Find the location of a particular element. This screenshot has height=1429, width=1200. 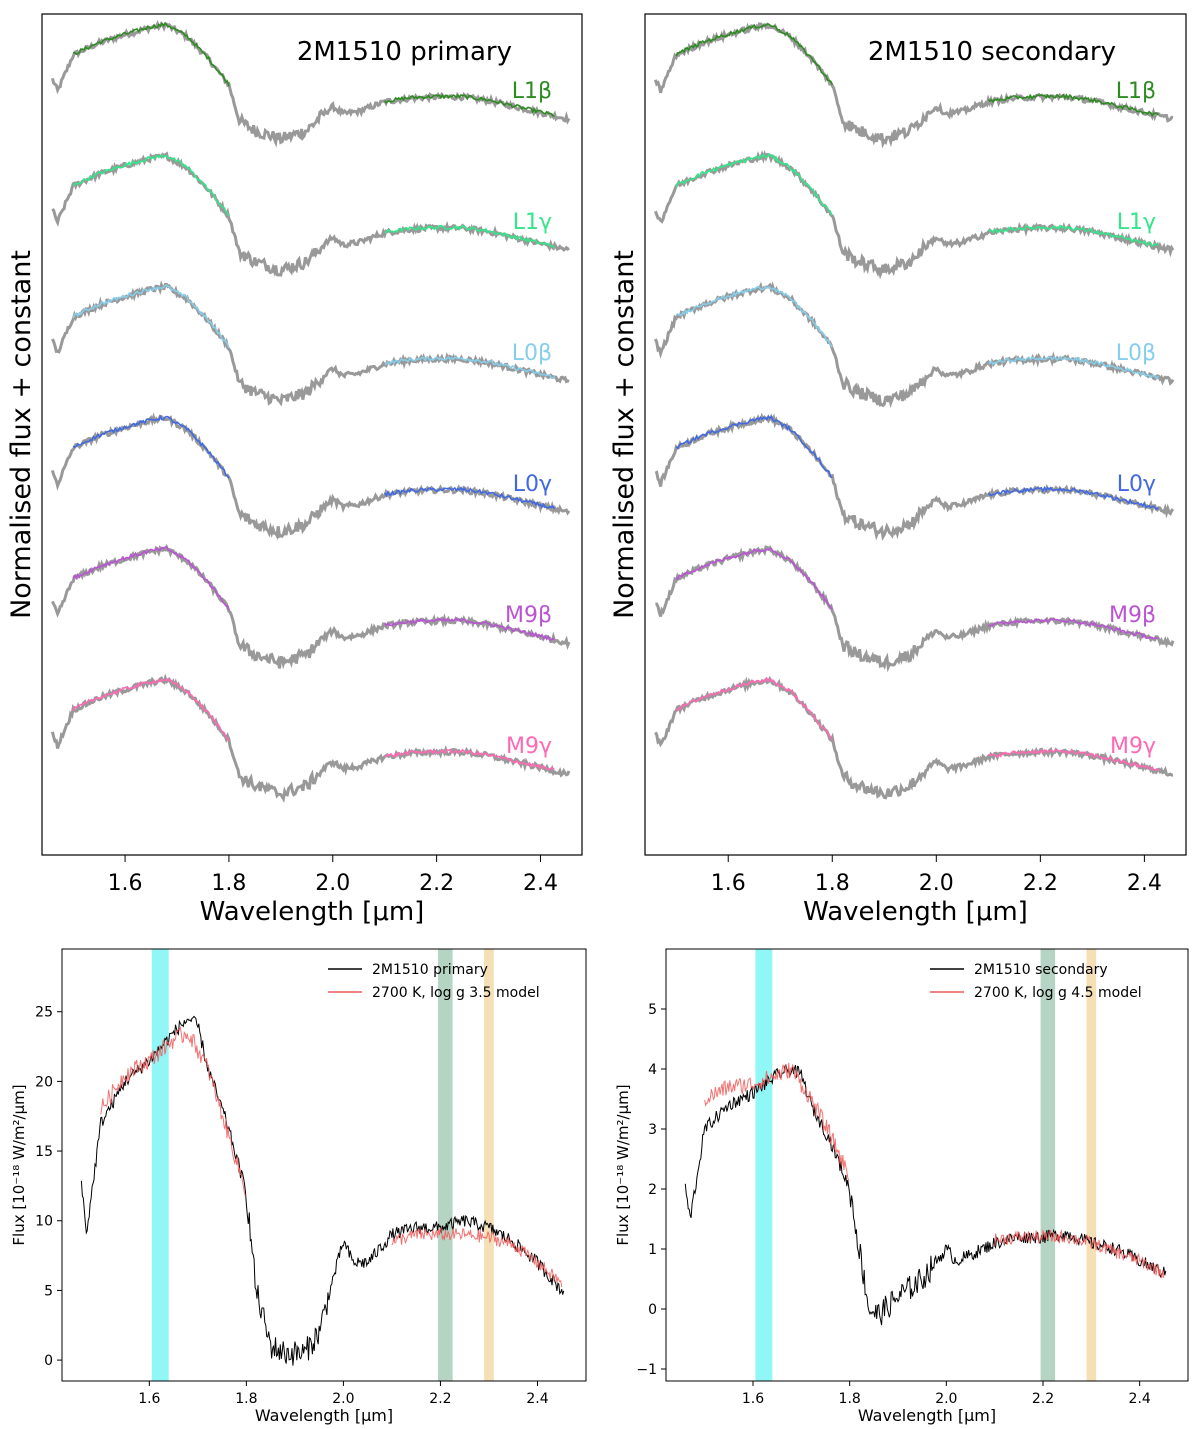

legend-label: 2700 K, log g 4.5 model is located at coordinates (1058, 993).